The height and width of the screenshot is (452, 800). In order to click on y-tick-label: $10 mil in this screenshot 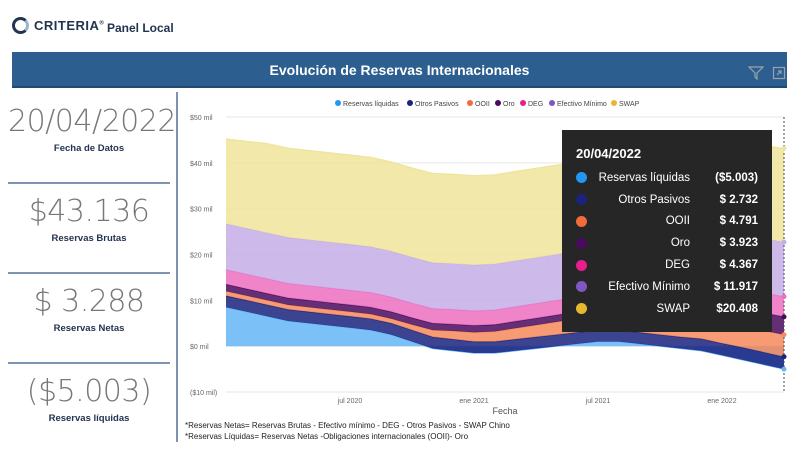, I will do `click(201, 301)`.